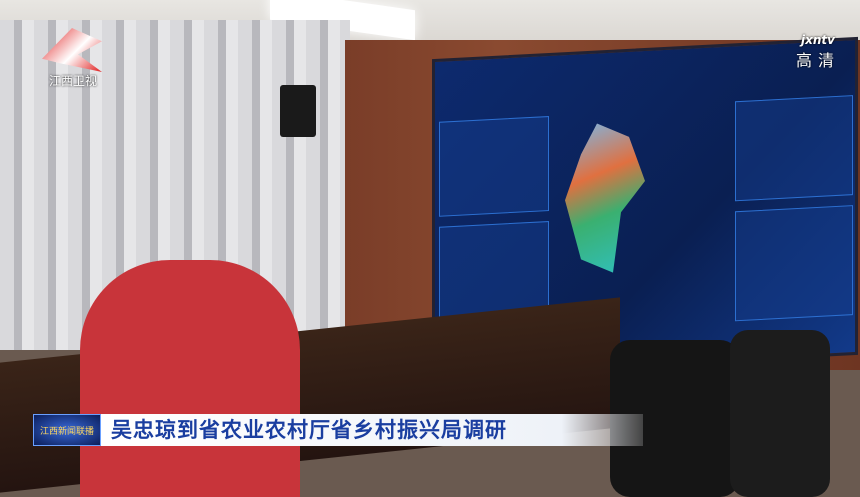 The width and height of the screenshot is (860, 497). I want to click on news-caption: 江西新闻联播 吴忠琼到省农业农村厅省乡村振兴局调研, so click(338, 430).